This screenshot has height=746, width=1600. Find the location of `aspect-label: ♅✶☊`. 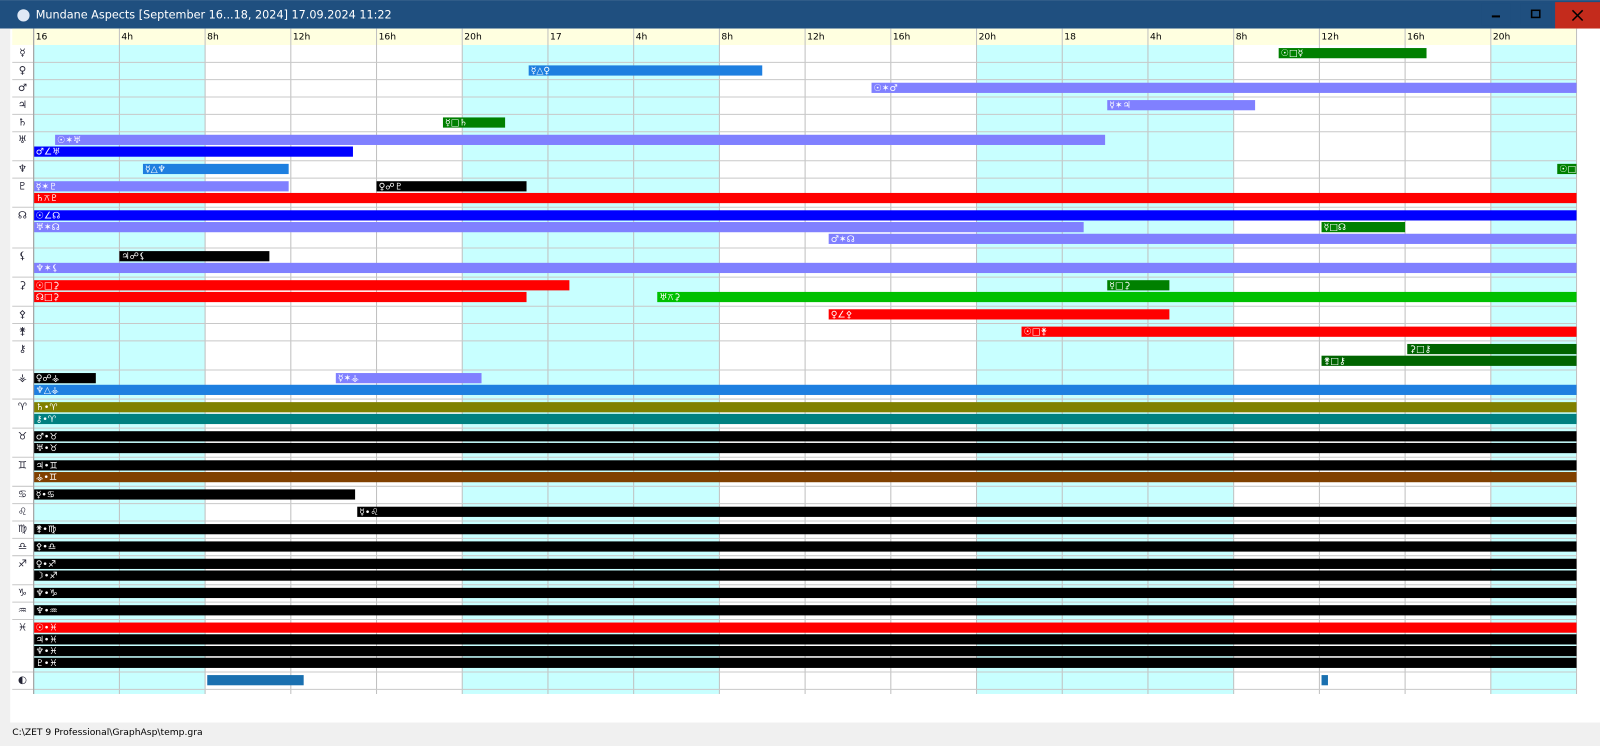

aspect-label: ♅✶☊ is located at coordinates (48, 227).